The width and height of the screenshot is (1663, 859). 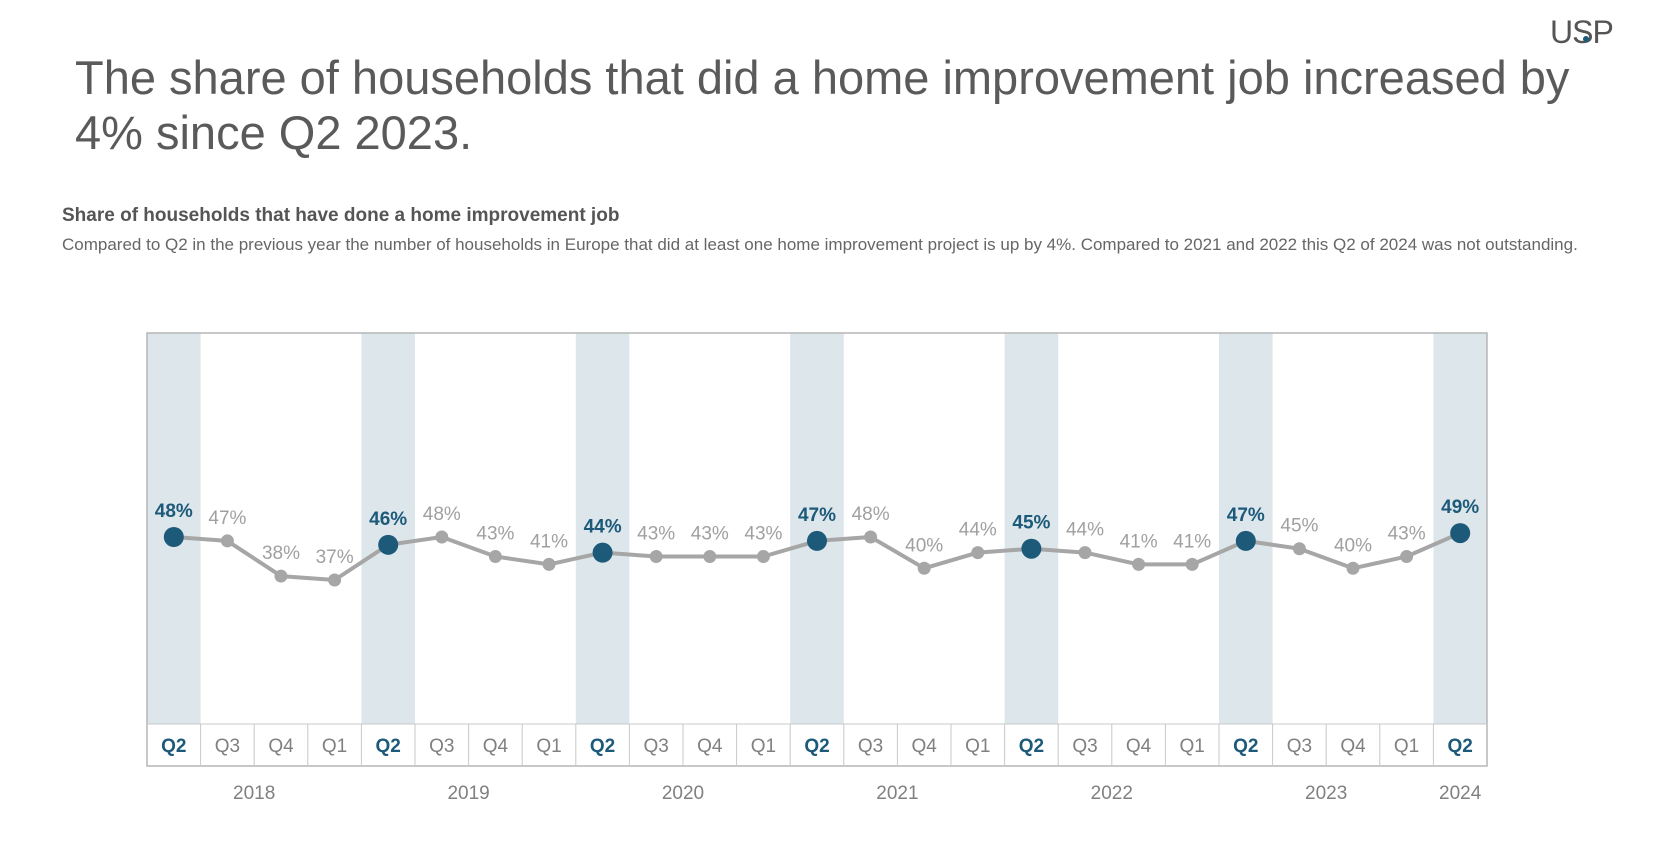 What do you see at coordinates (1326, 793) in the screenshot?
I see `year-label: 2023` at bounding box center [1326, 793].